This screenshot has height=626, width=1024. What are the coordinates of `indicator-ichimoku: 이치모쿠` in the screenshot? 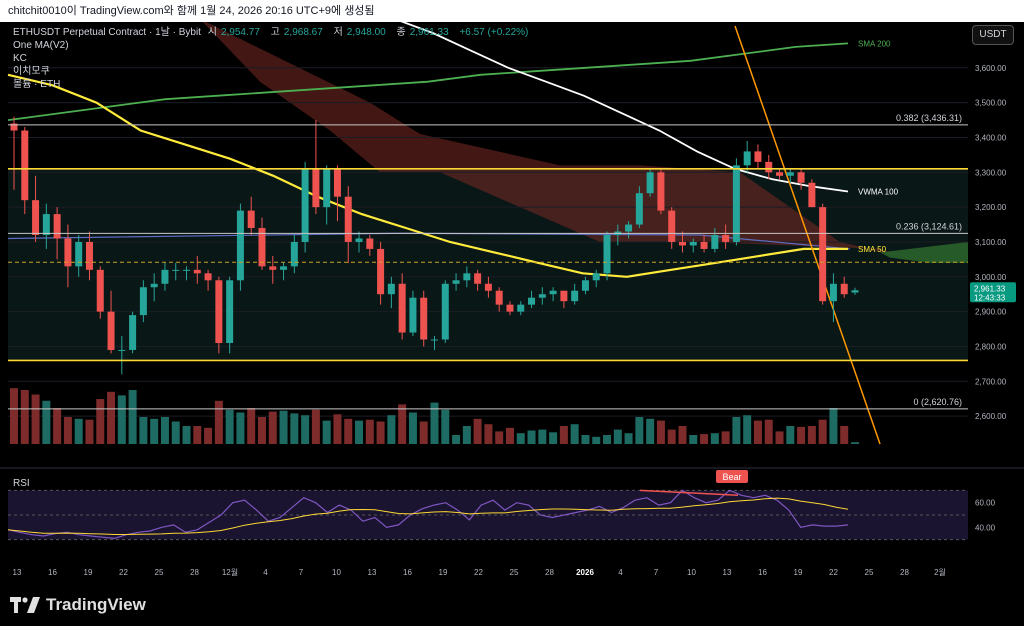 It's located at (31, 71).